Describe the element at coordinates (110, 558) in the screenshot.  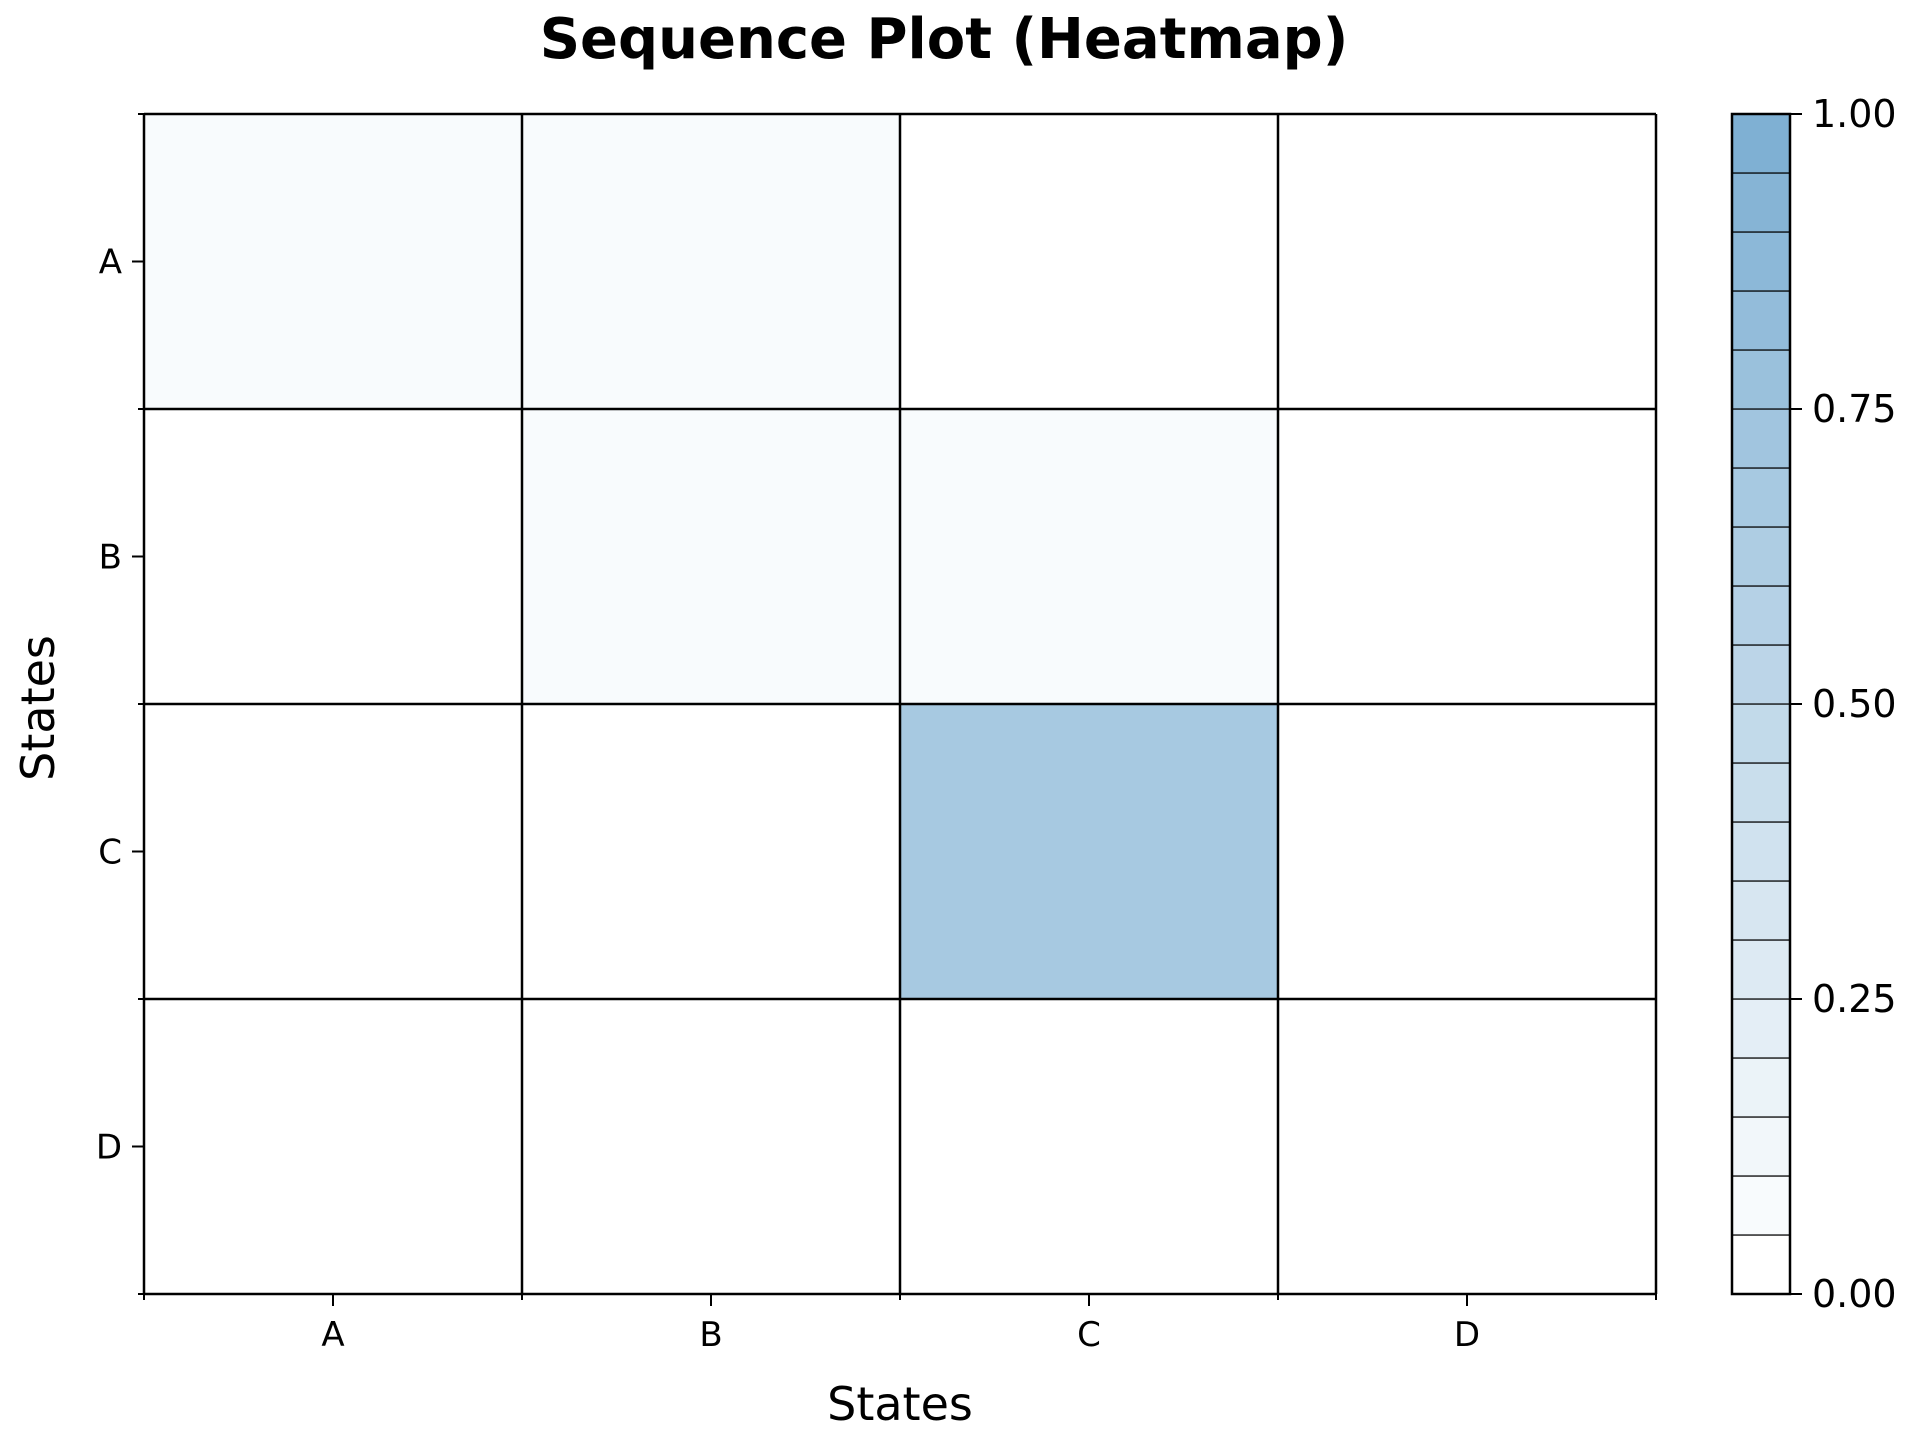
I see `y-tick-label: B` at that location.